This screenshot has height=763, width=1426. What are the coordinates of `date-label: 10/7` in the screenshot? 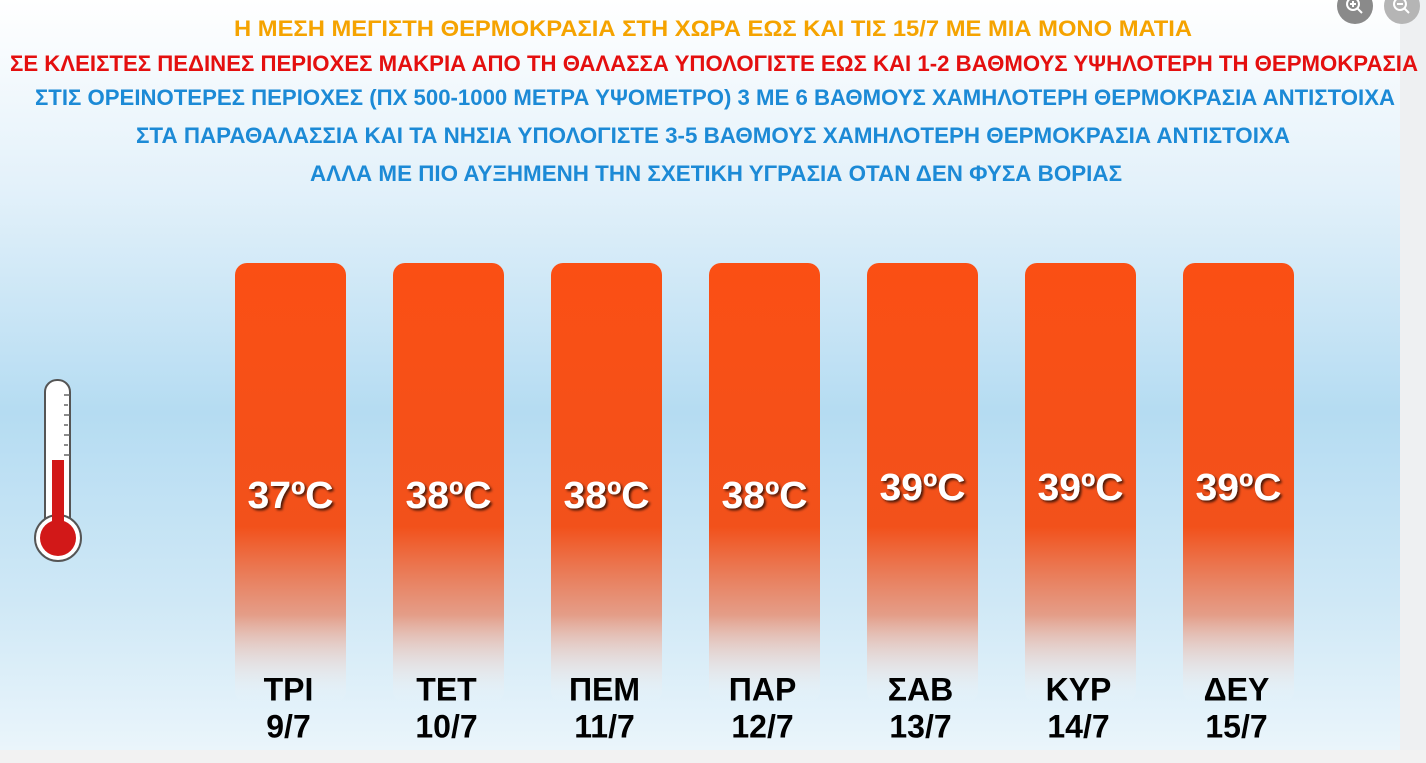 It's located at (446, 726).